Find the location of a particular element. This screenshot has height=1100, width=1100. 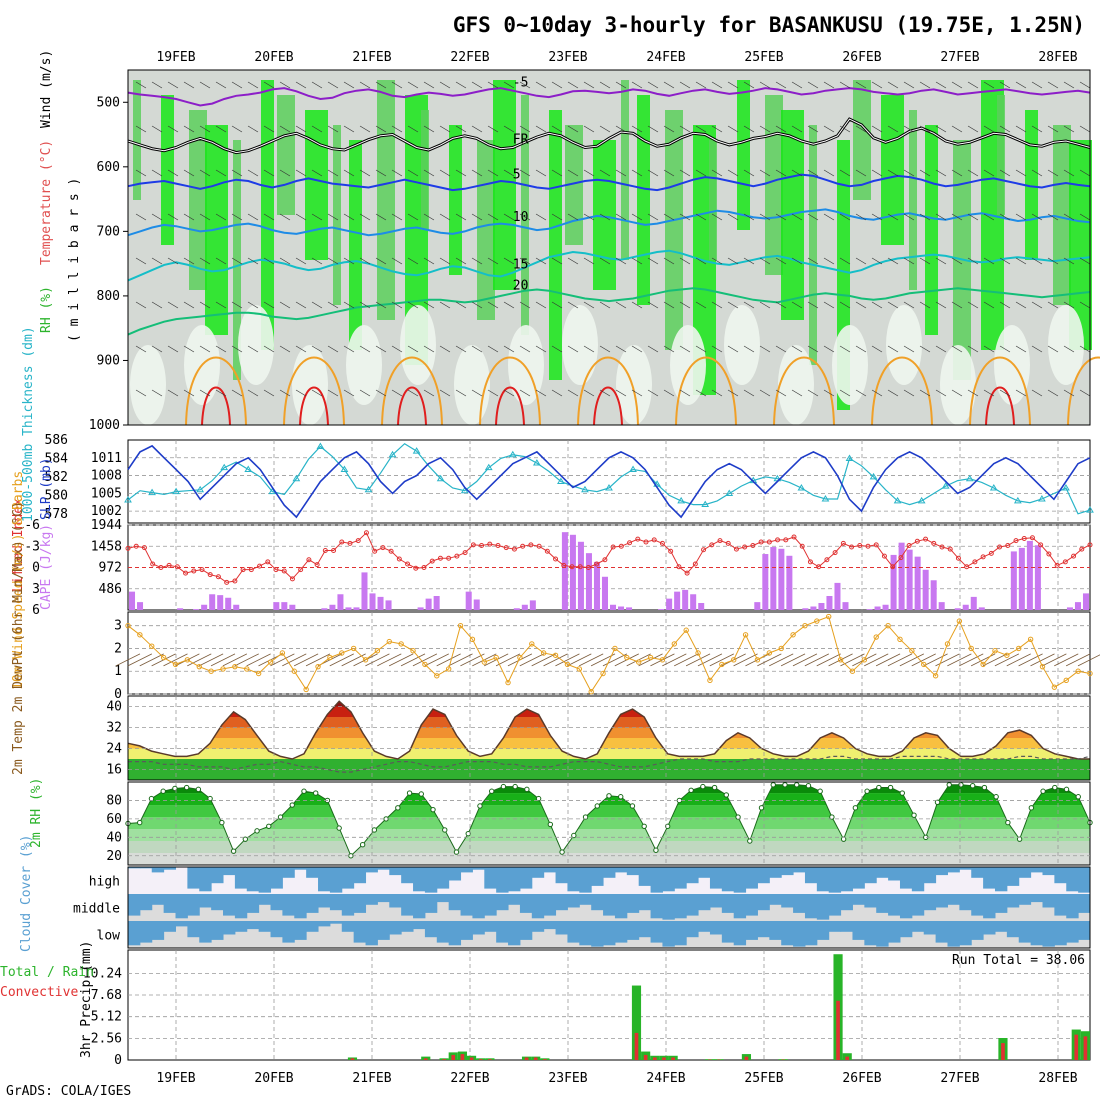

temp-tick-label: 40 is located at coordinates (114, 707).